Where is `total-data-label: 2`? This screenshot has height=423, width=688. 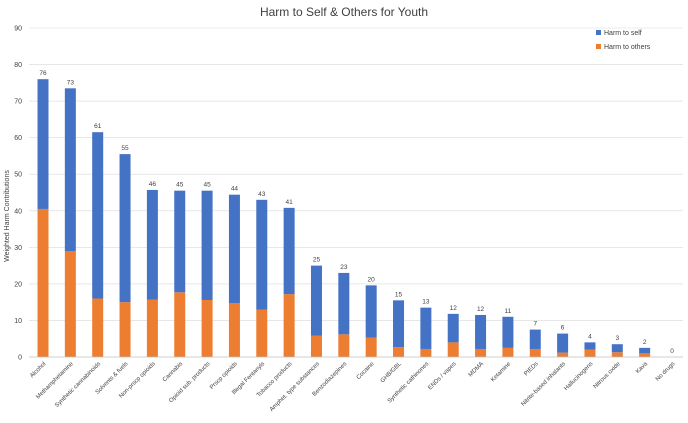
total-data-label: 2 is located at coordinates (645, 342).